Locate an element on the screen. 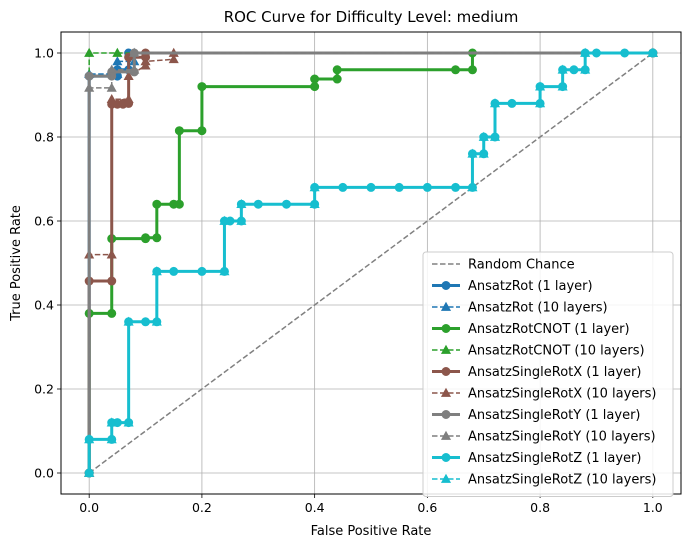  legend-item: Random Chance is located at coordinates (503, 265).